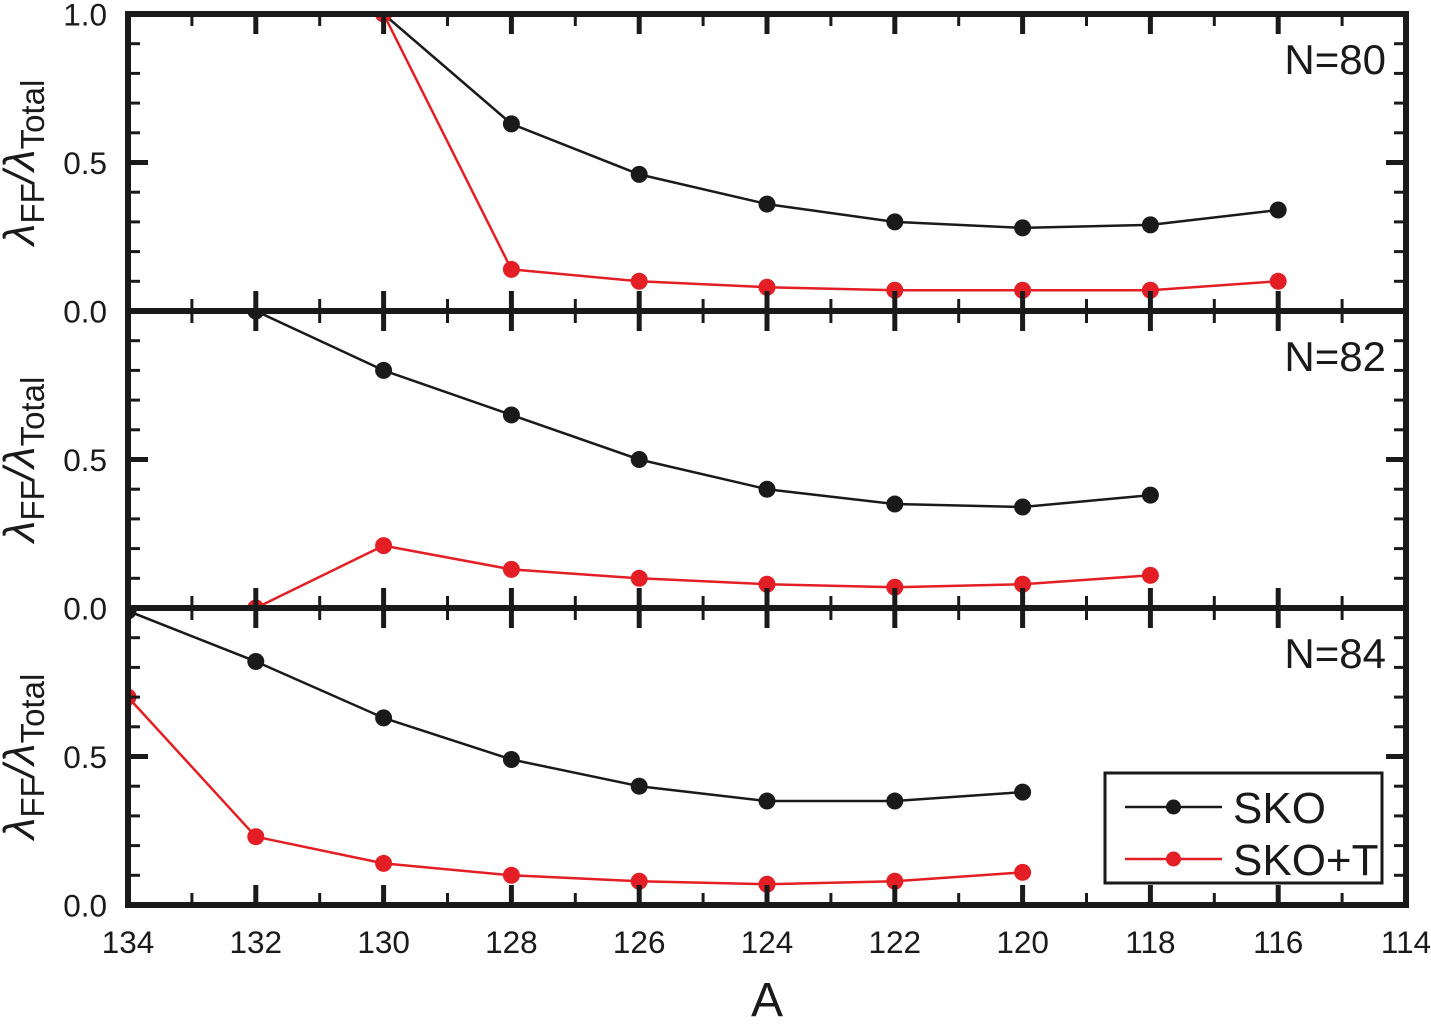 The width and height of the screenshot is (1431, 1025). Describe the element at coordinates (1335, 356) in the screenshot. I see `panel-label: N=82` at that location.